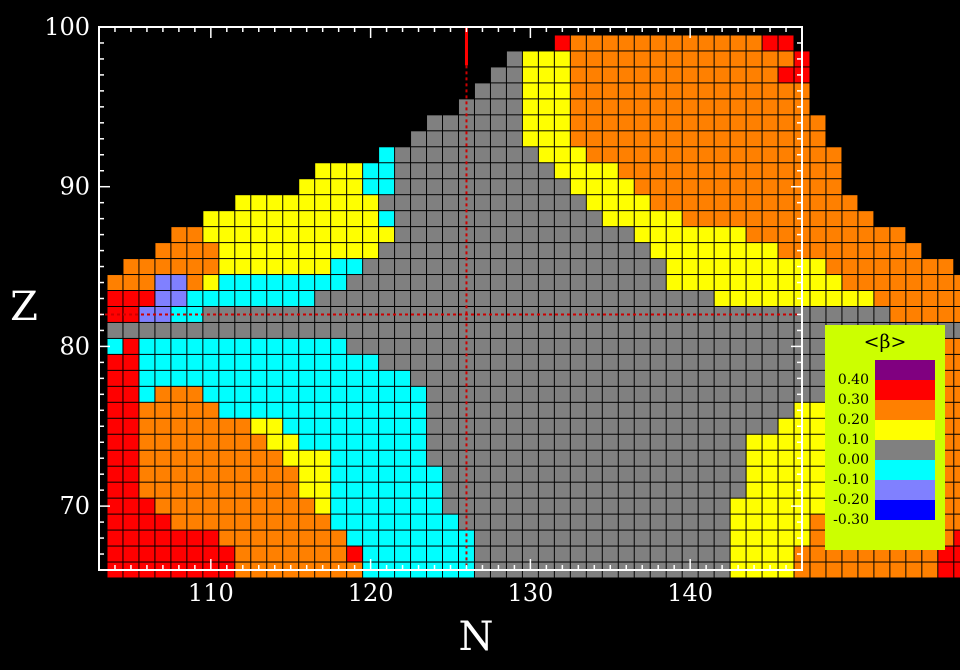 Image resolution: width=960 pixels, height=670 pixels. What do you see at coordinates (74, 187) in the screenshot?
I see `y-tick-label: 90` at bounding box center [74, 187].